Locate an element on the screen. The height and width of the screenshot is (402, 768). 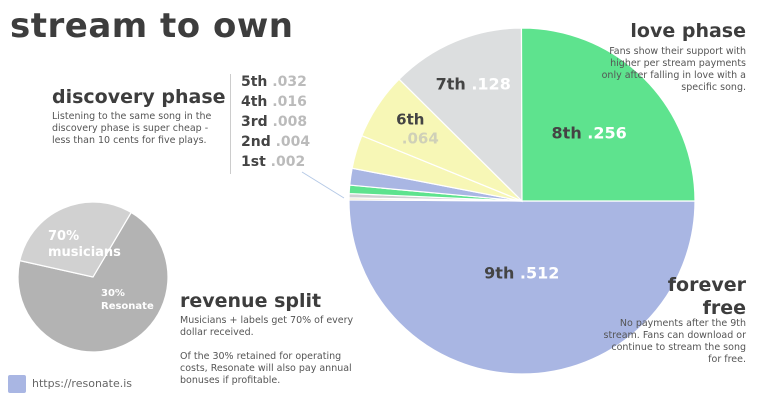
legend-label: 2nd is located at coordinates (256, 142).